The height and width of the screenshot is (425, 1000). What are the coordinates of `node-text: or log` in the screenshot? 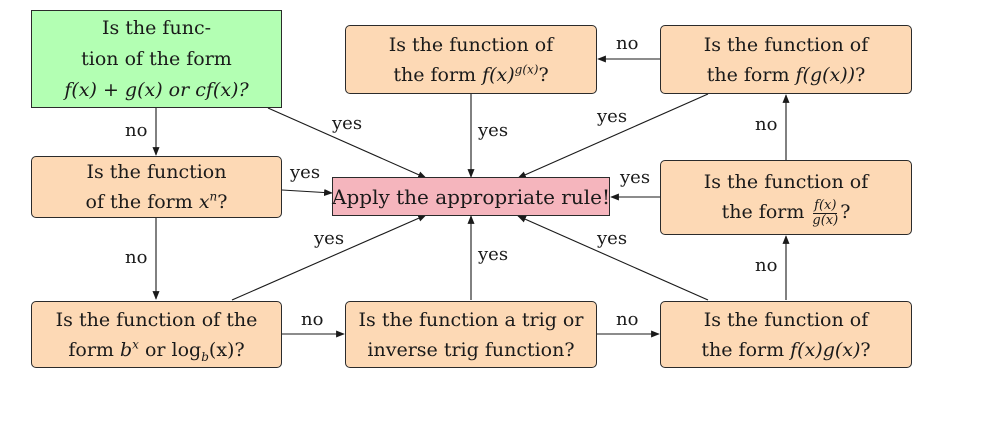 It's located at (170, 349).